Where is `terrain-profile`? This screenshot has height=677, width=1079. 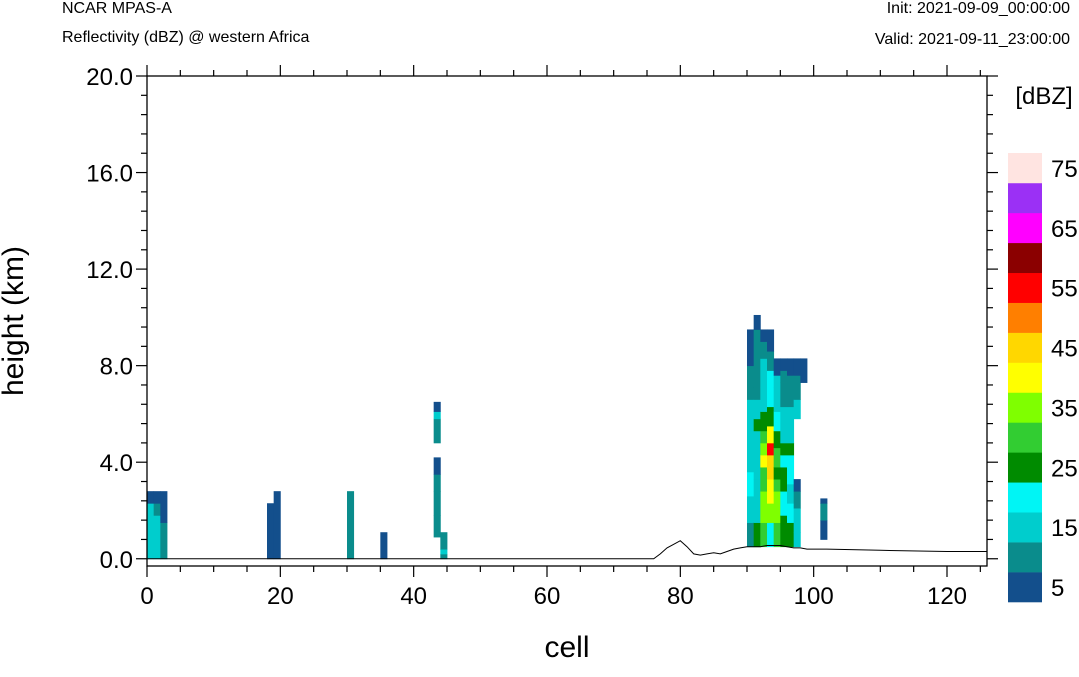
terrain-profile is located at coordinates (567, 550).